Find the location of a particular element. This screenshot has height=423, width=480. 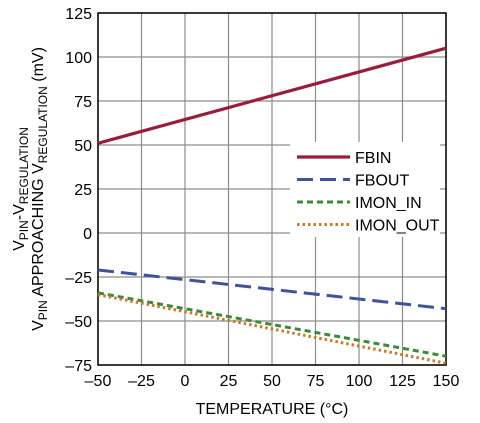

x-tick-label: 0 is located at coordinates (185, 381).